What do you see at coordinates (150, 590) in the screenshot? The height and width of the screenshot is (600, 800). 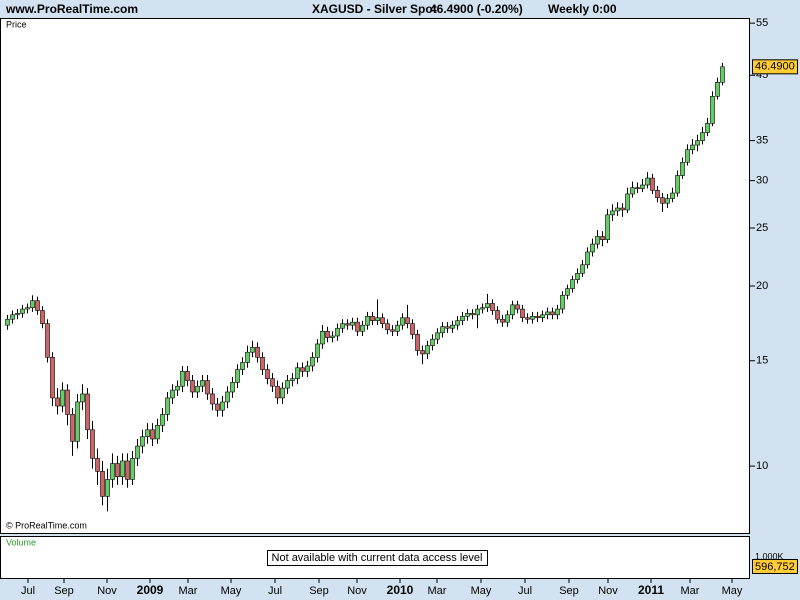 I see `x-tick-label: 2009` at bounding box center [150, 590].